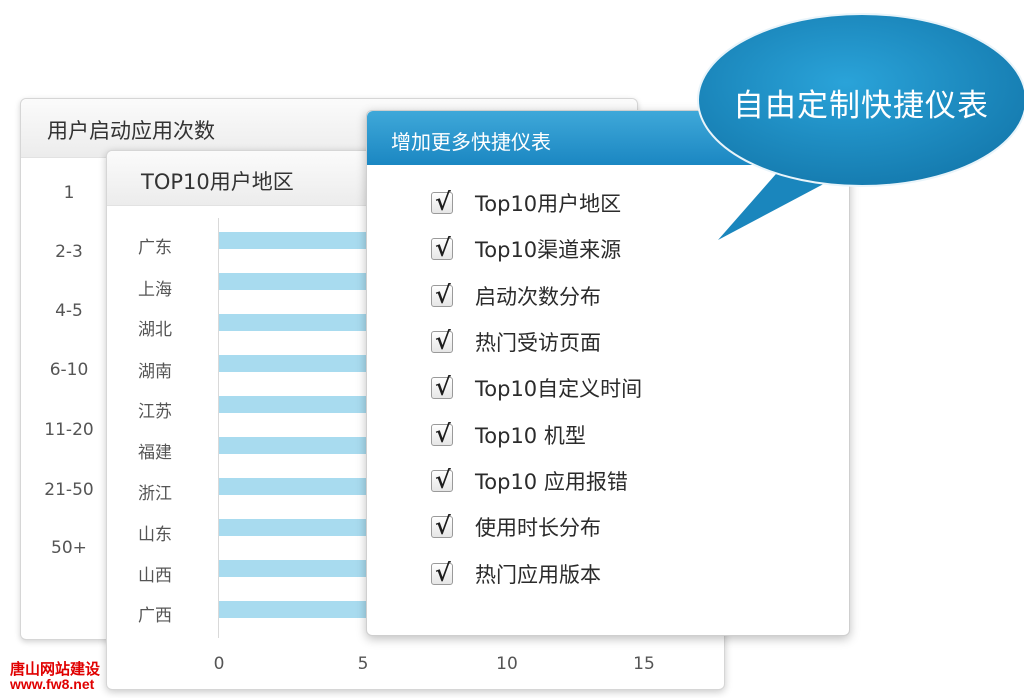 This screenshot has height=698, width=1024. Describe the element at coordinates (530, 436) in the screenshot. I see `option-label: Top10 机型` at that location.